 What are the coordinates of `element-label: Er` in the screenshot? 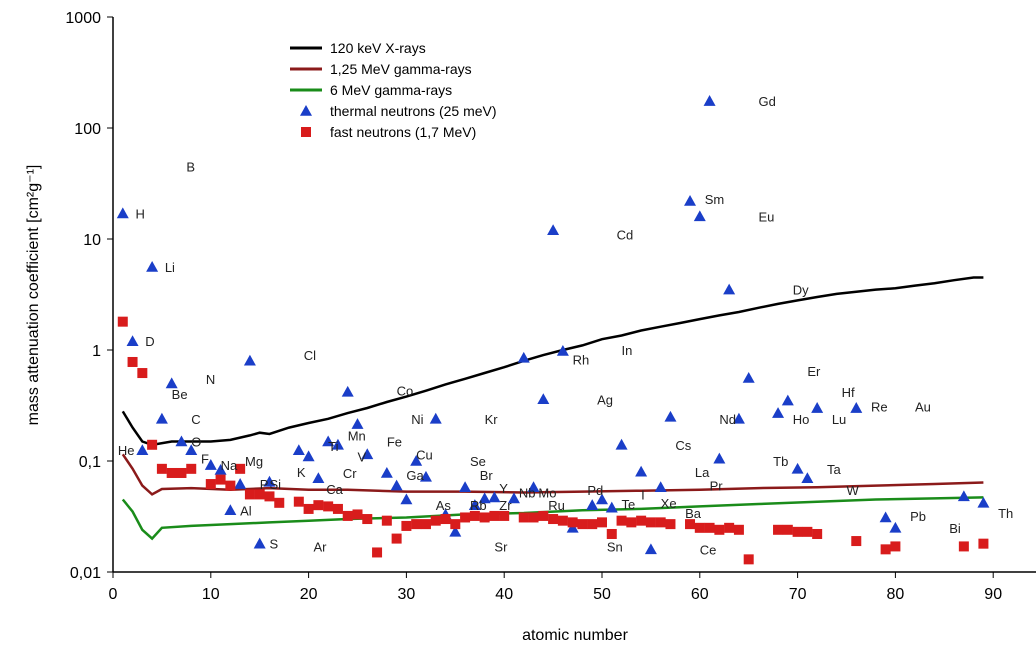 It's located at (814, 371).